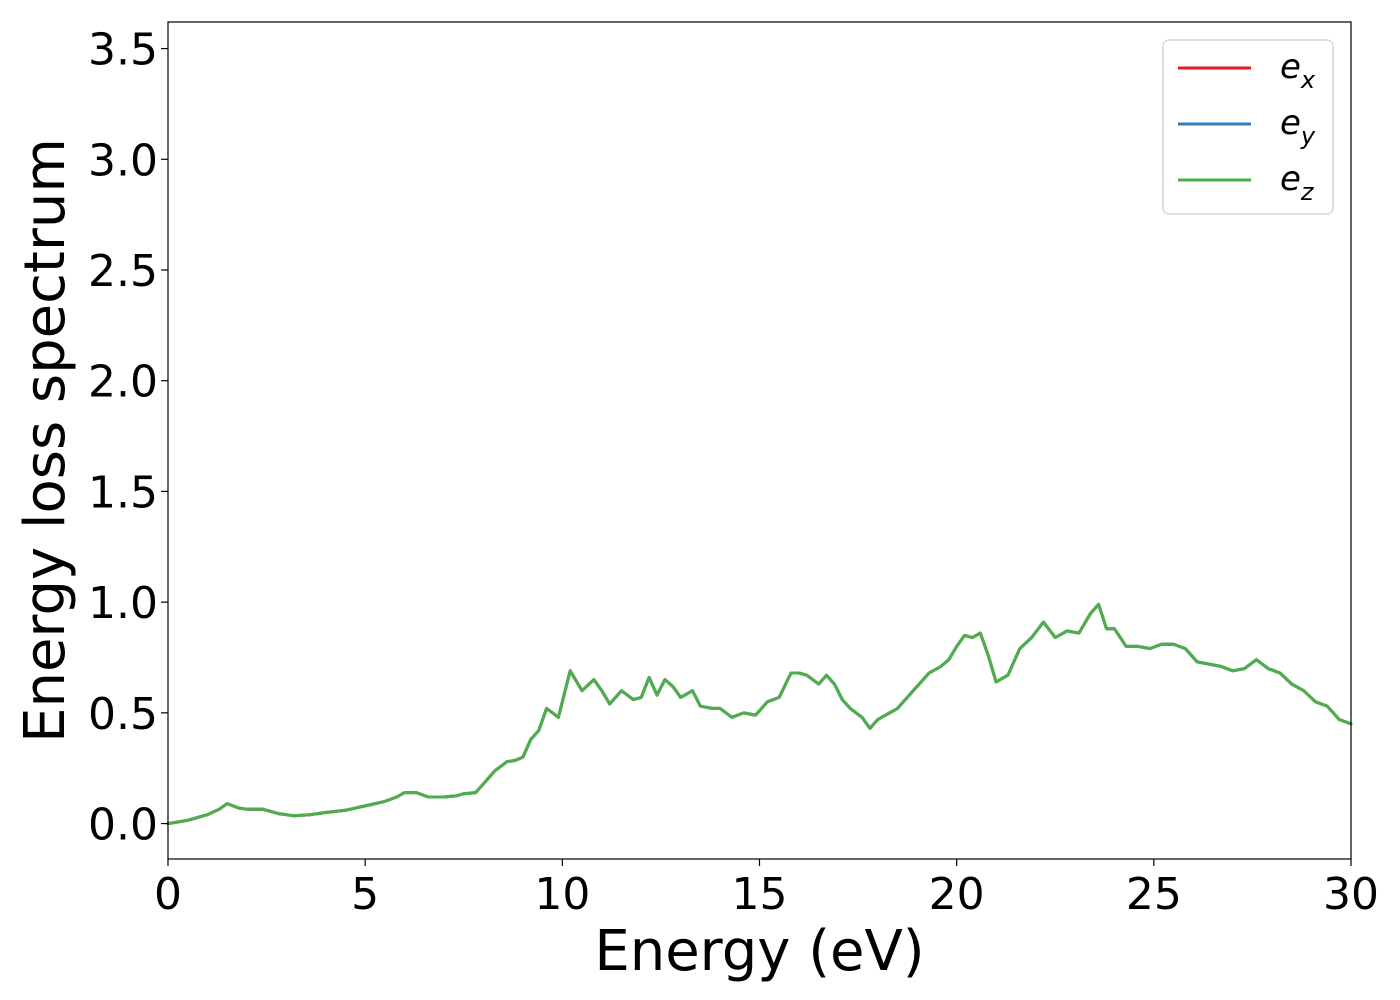  I want to click on x-tick-label: 25, so click(1154, 894).